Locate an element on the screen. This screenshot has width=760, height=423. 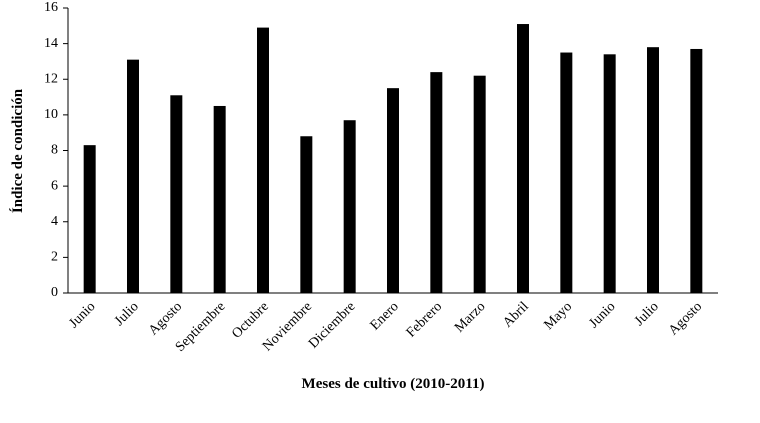
y-tick-label: 0 is located at coordinates (54, 292).